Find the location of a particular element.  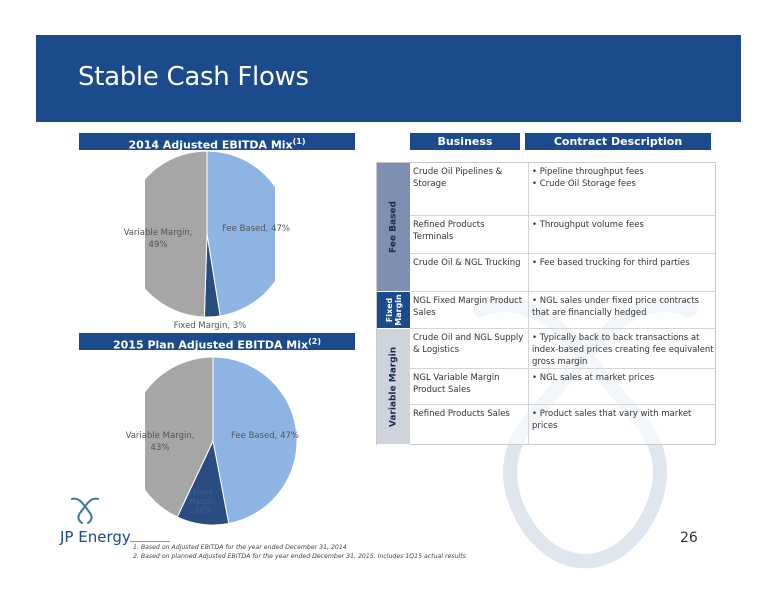

group-fixed-margin-label: Fixed Margin is located at coordinates (394, 309).